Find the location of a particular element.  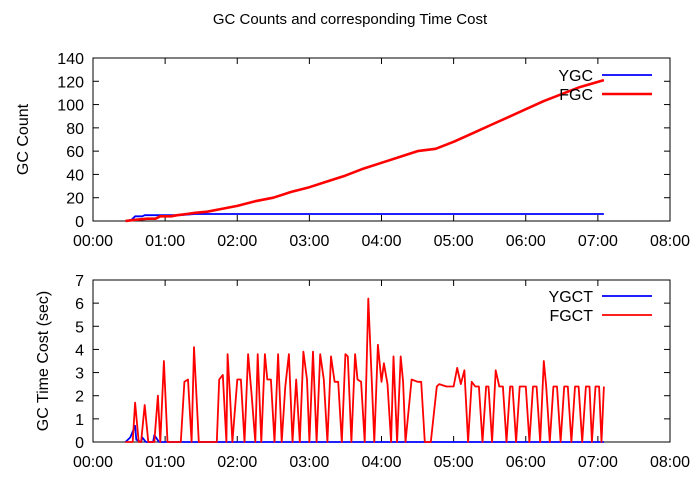

count-x-tick-label: 06:00 is located at coordinates (526, 241).